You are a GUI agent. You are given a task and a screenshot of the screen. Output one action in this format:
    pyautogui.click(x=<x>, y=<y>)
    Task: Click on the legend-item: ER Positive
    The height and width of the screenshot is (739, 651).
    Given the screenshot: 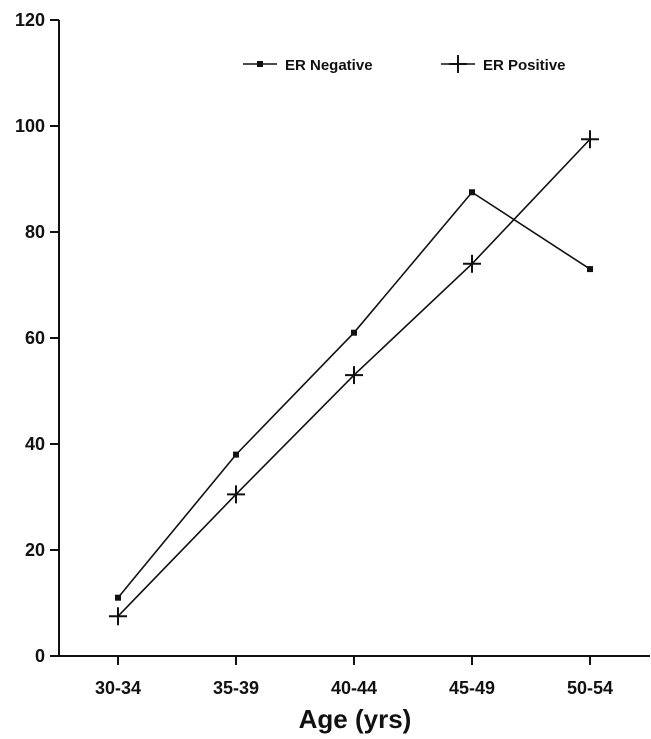 What is the action you would take?
    pyautogui.click(x=503, y=64)
    